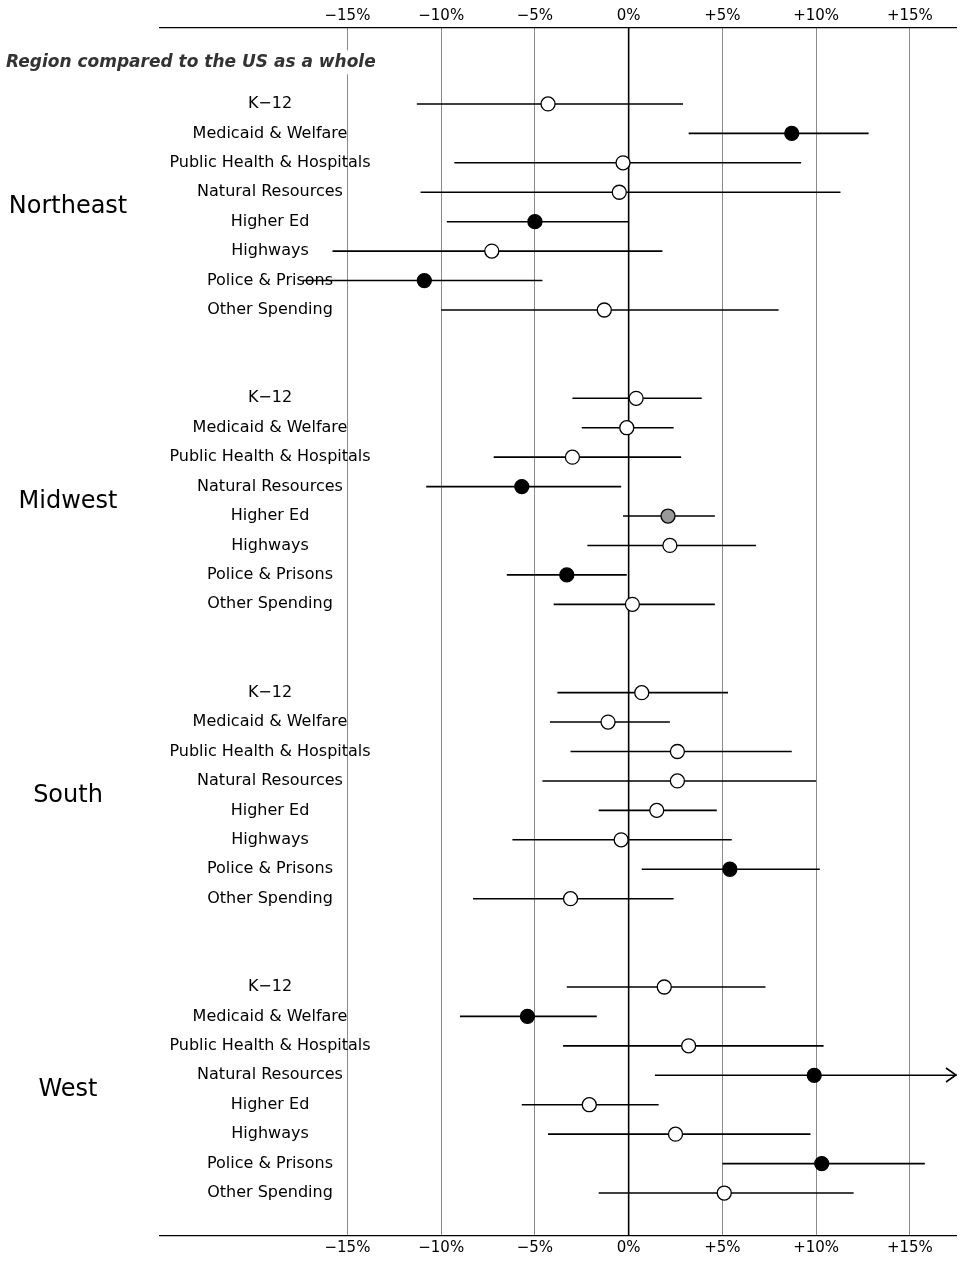 This screenshot has width=965, height=1266. I want to click on text: Midwest, so click(68, 499).